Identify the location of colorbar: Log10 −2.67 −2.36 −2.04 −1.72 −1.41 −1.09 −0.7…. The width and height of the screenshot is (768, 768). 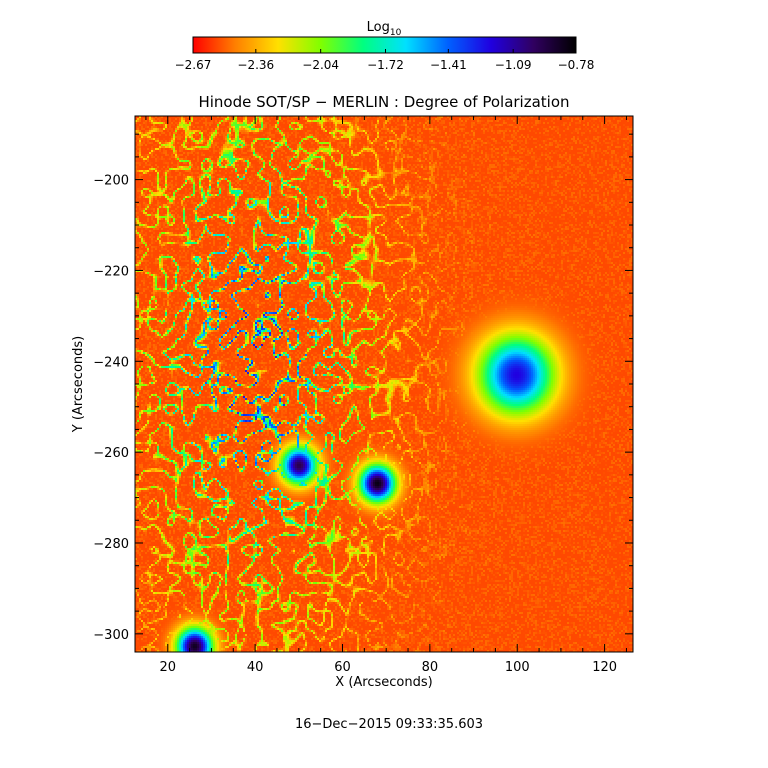
(385, 46).